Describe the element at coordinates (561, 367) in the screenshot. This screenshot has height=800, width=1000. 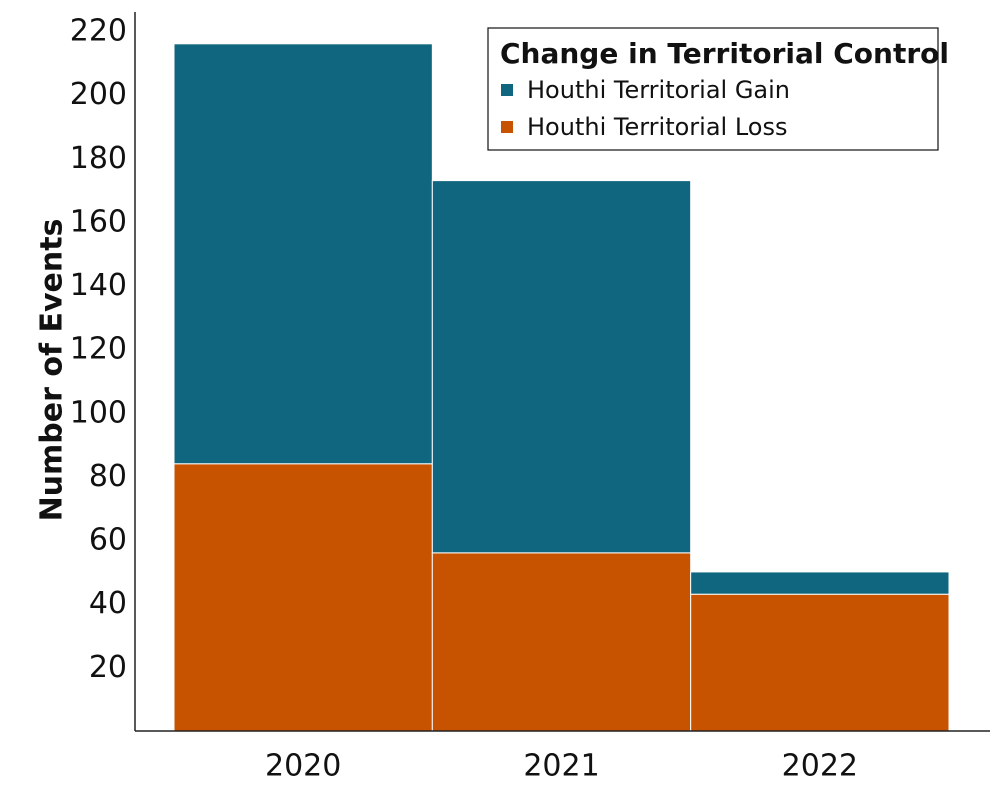
I see `bar-2021-houthi-territorial-gain` at that location.